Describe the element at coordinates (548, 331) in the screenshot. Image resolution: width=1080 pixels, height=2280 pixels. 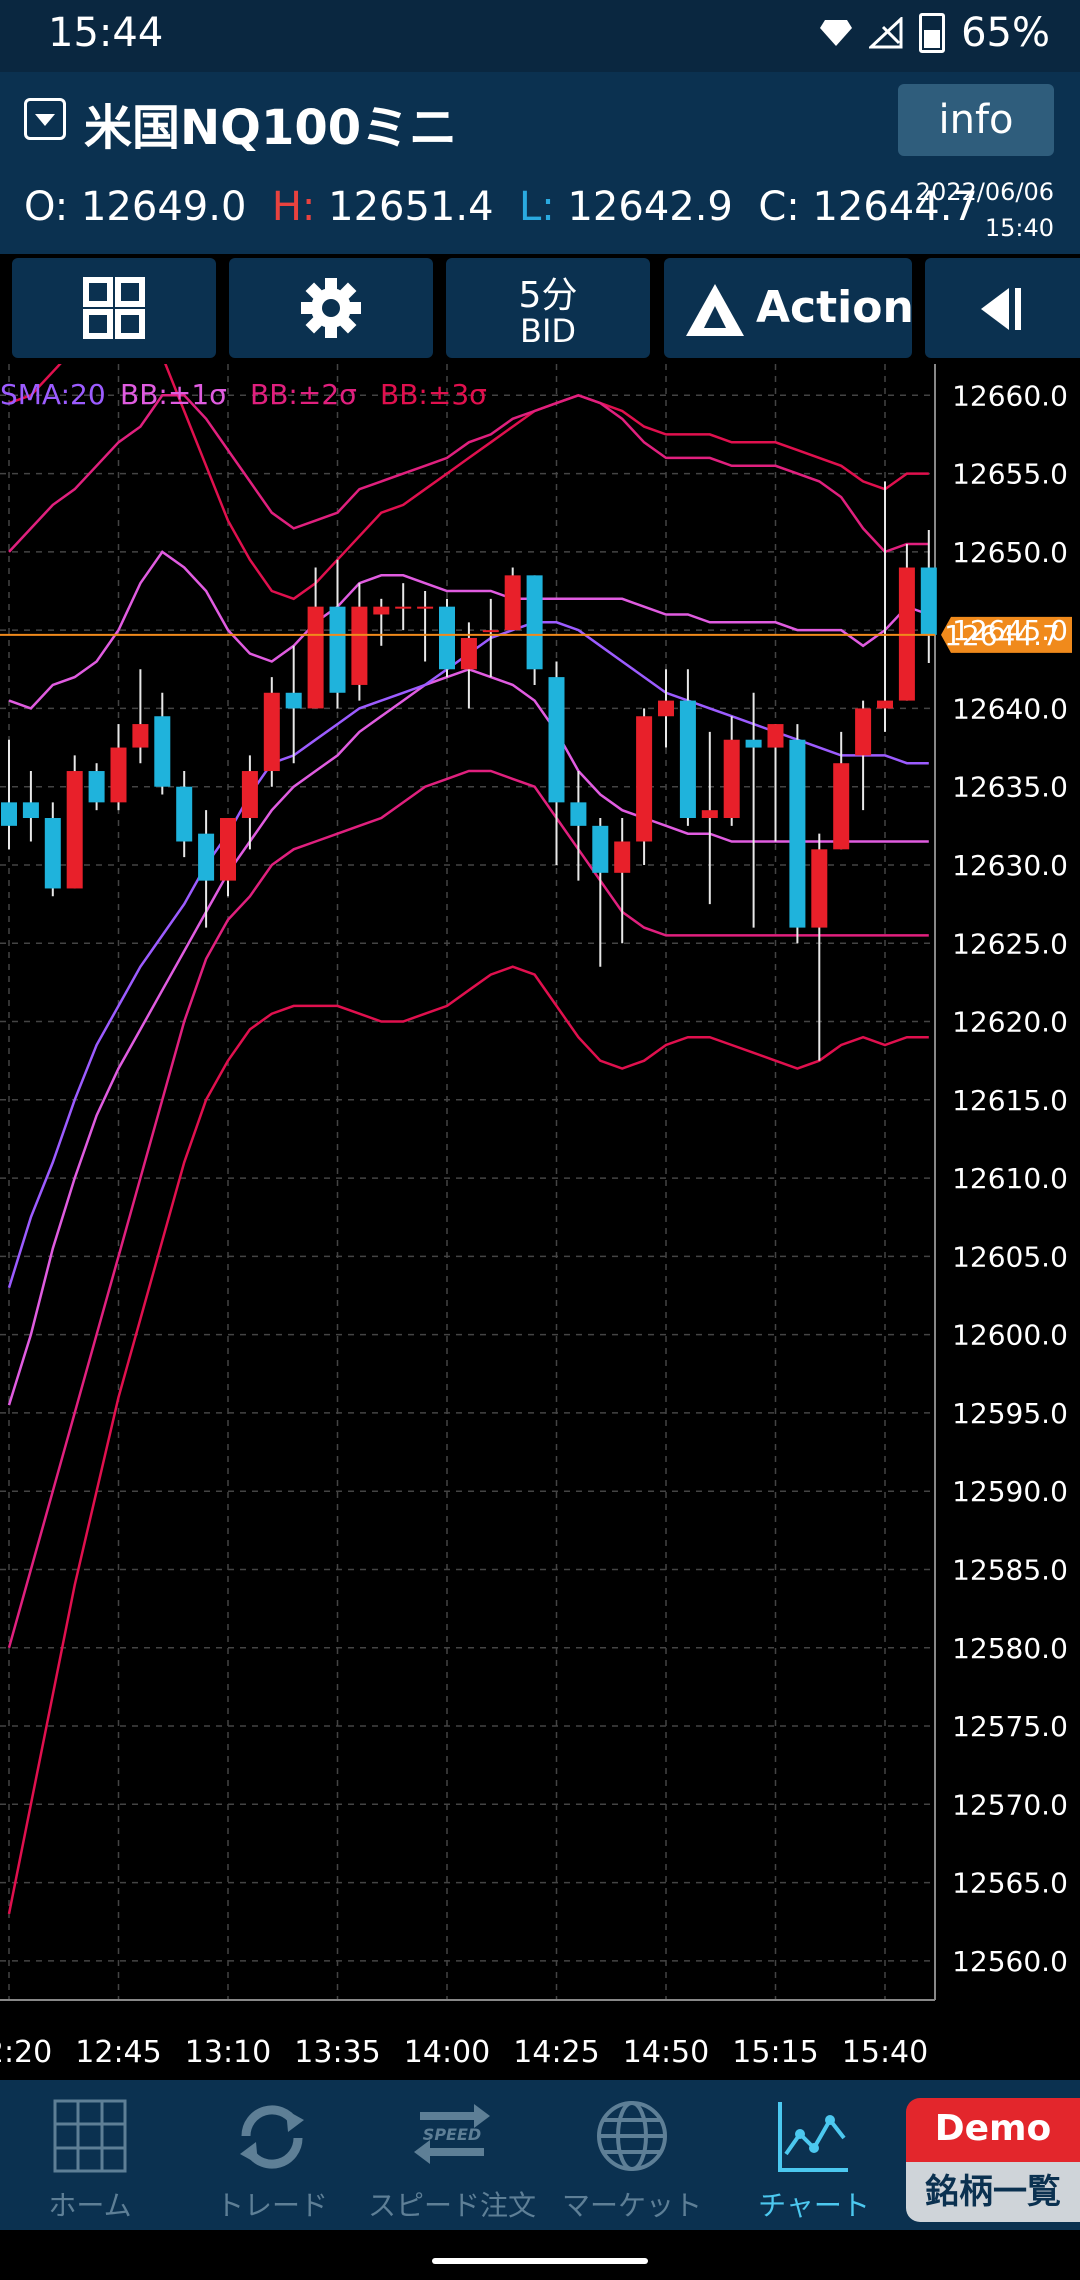
I see `price-type-label: BID` at that location.